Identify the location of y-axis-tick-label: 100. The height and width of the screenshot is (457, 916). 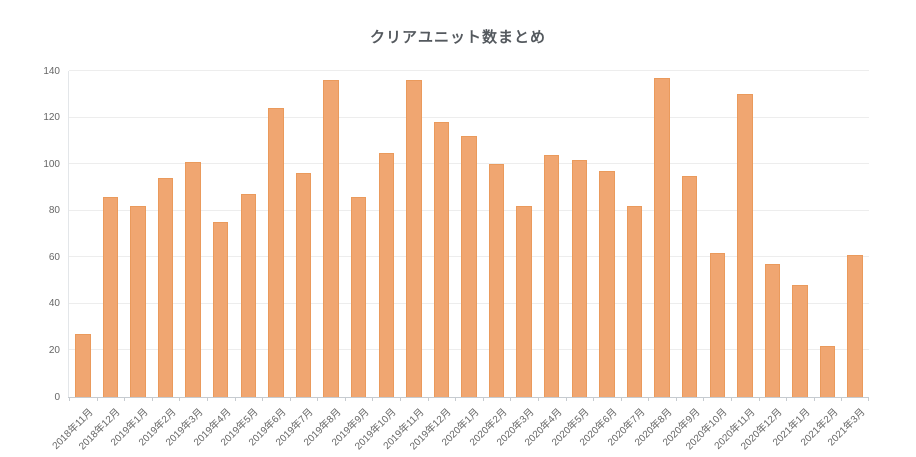
(51, 164).